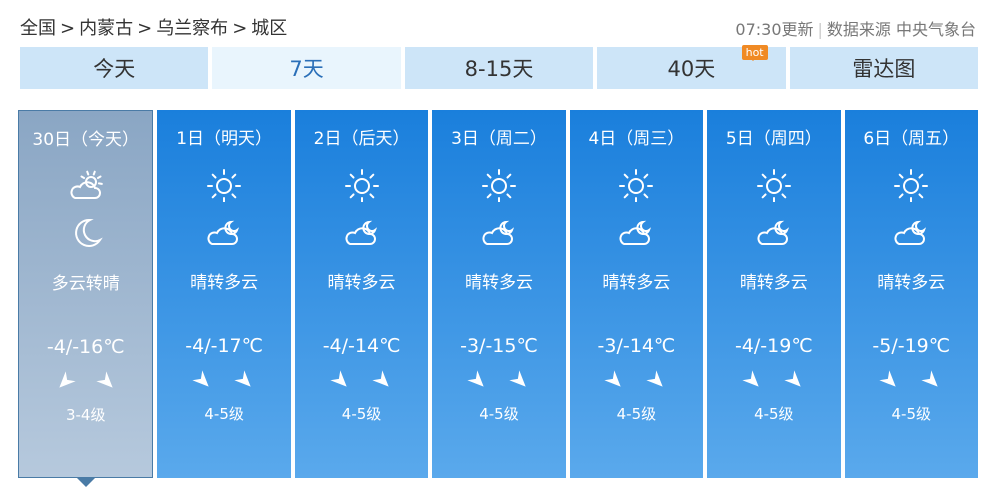  I want to click on day-date: 4日（周三）, so click(636, 139).